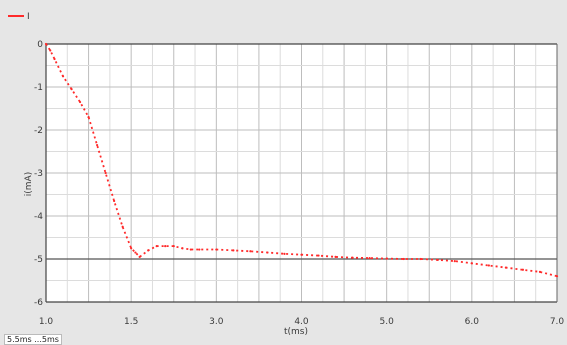 This screenshot has width=567, height=345. What do you see at coordinates (40, 45) in the screenshot?
I see `y-tick-label: 0` at bounding box center [40, 45].